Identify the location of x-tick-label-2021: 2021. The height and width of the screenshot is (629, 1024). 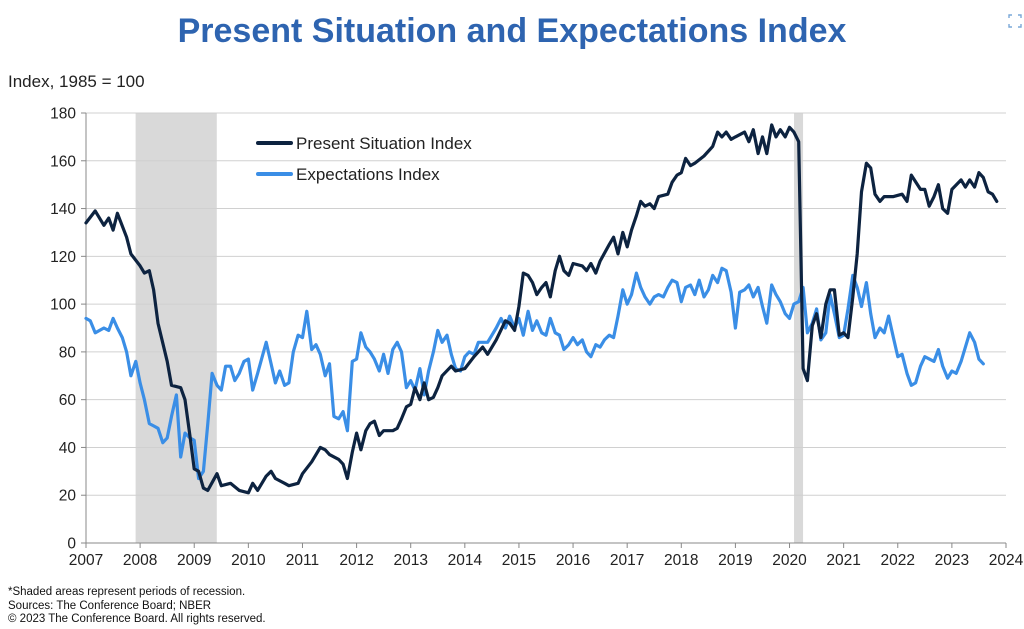
(843, 560).